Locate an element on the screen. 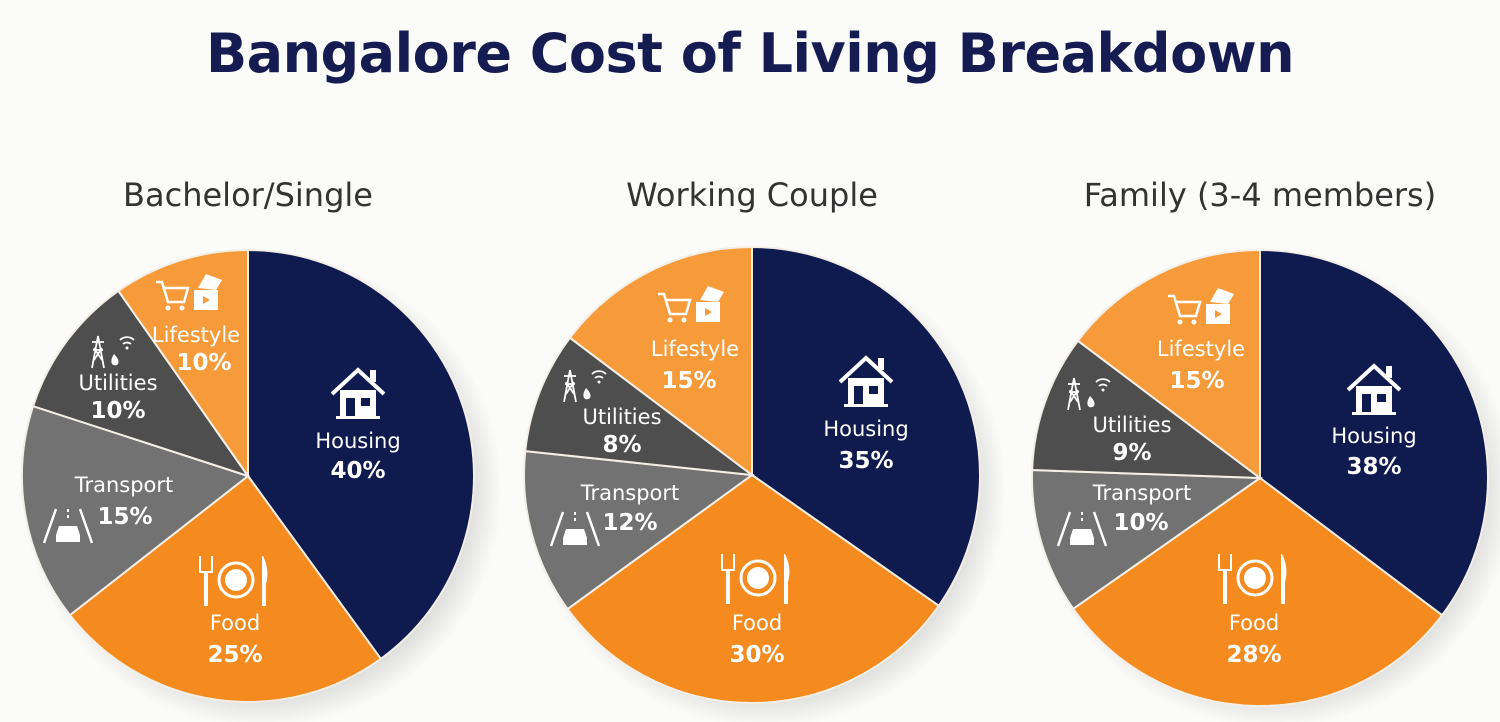 The width and height of the screenshot is (1500, 722). slice-label-utilities: Utilities 8% is located at coordinates (612, 413).